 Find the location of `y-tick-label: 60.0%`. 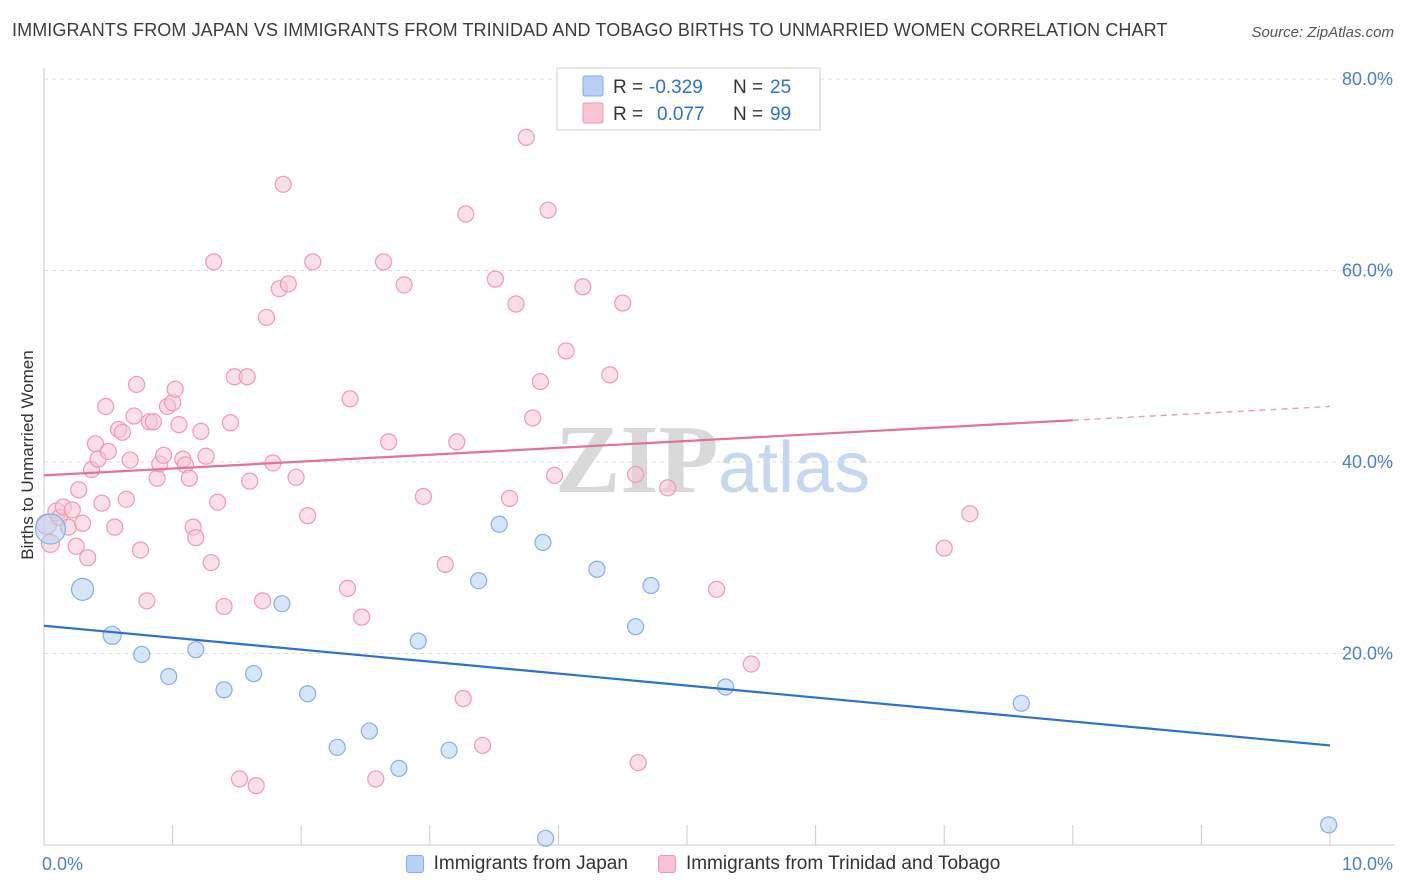

y-tick-label: 60.0% is located at coordinates (1367, 271).